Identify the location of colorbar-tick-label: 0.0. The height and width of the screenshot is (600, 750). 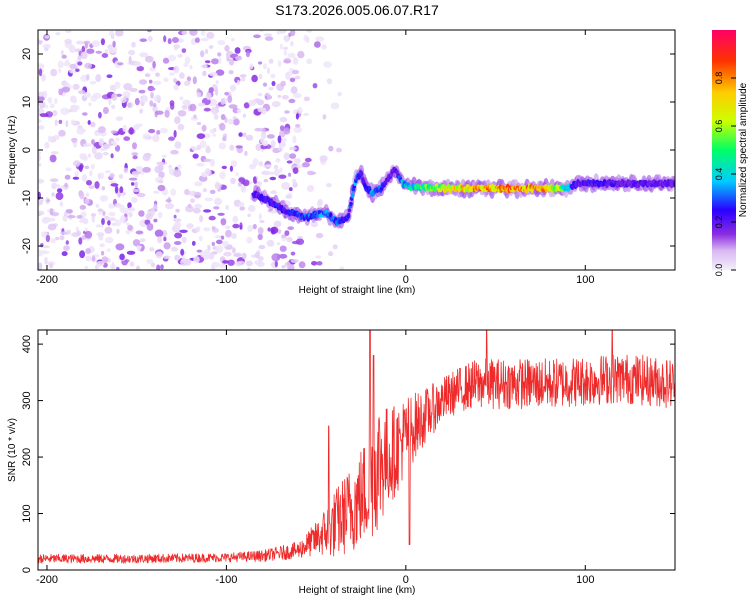
(719, 270).